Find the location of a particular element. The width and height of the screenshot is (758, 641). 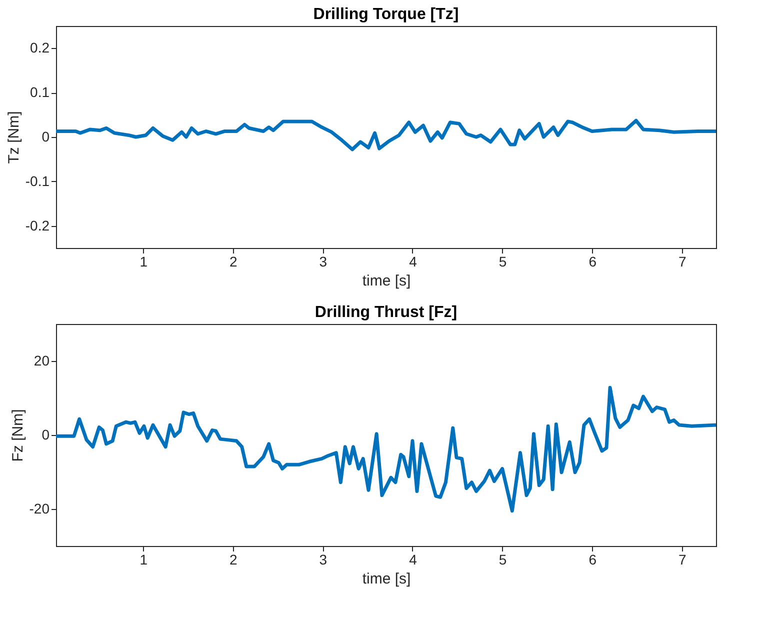

y-axis-title: Tz [Nm] is located at coordinates (13, 137).